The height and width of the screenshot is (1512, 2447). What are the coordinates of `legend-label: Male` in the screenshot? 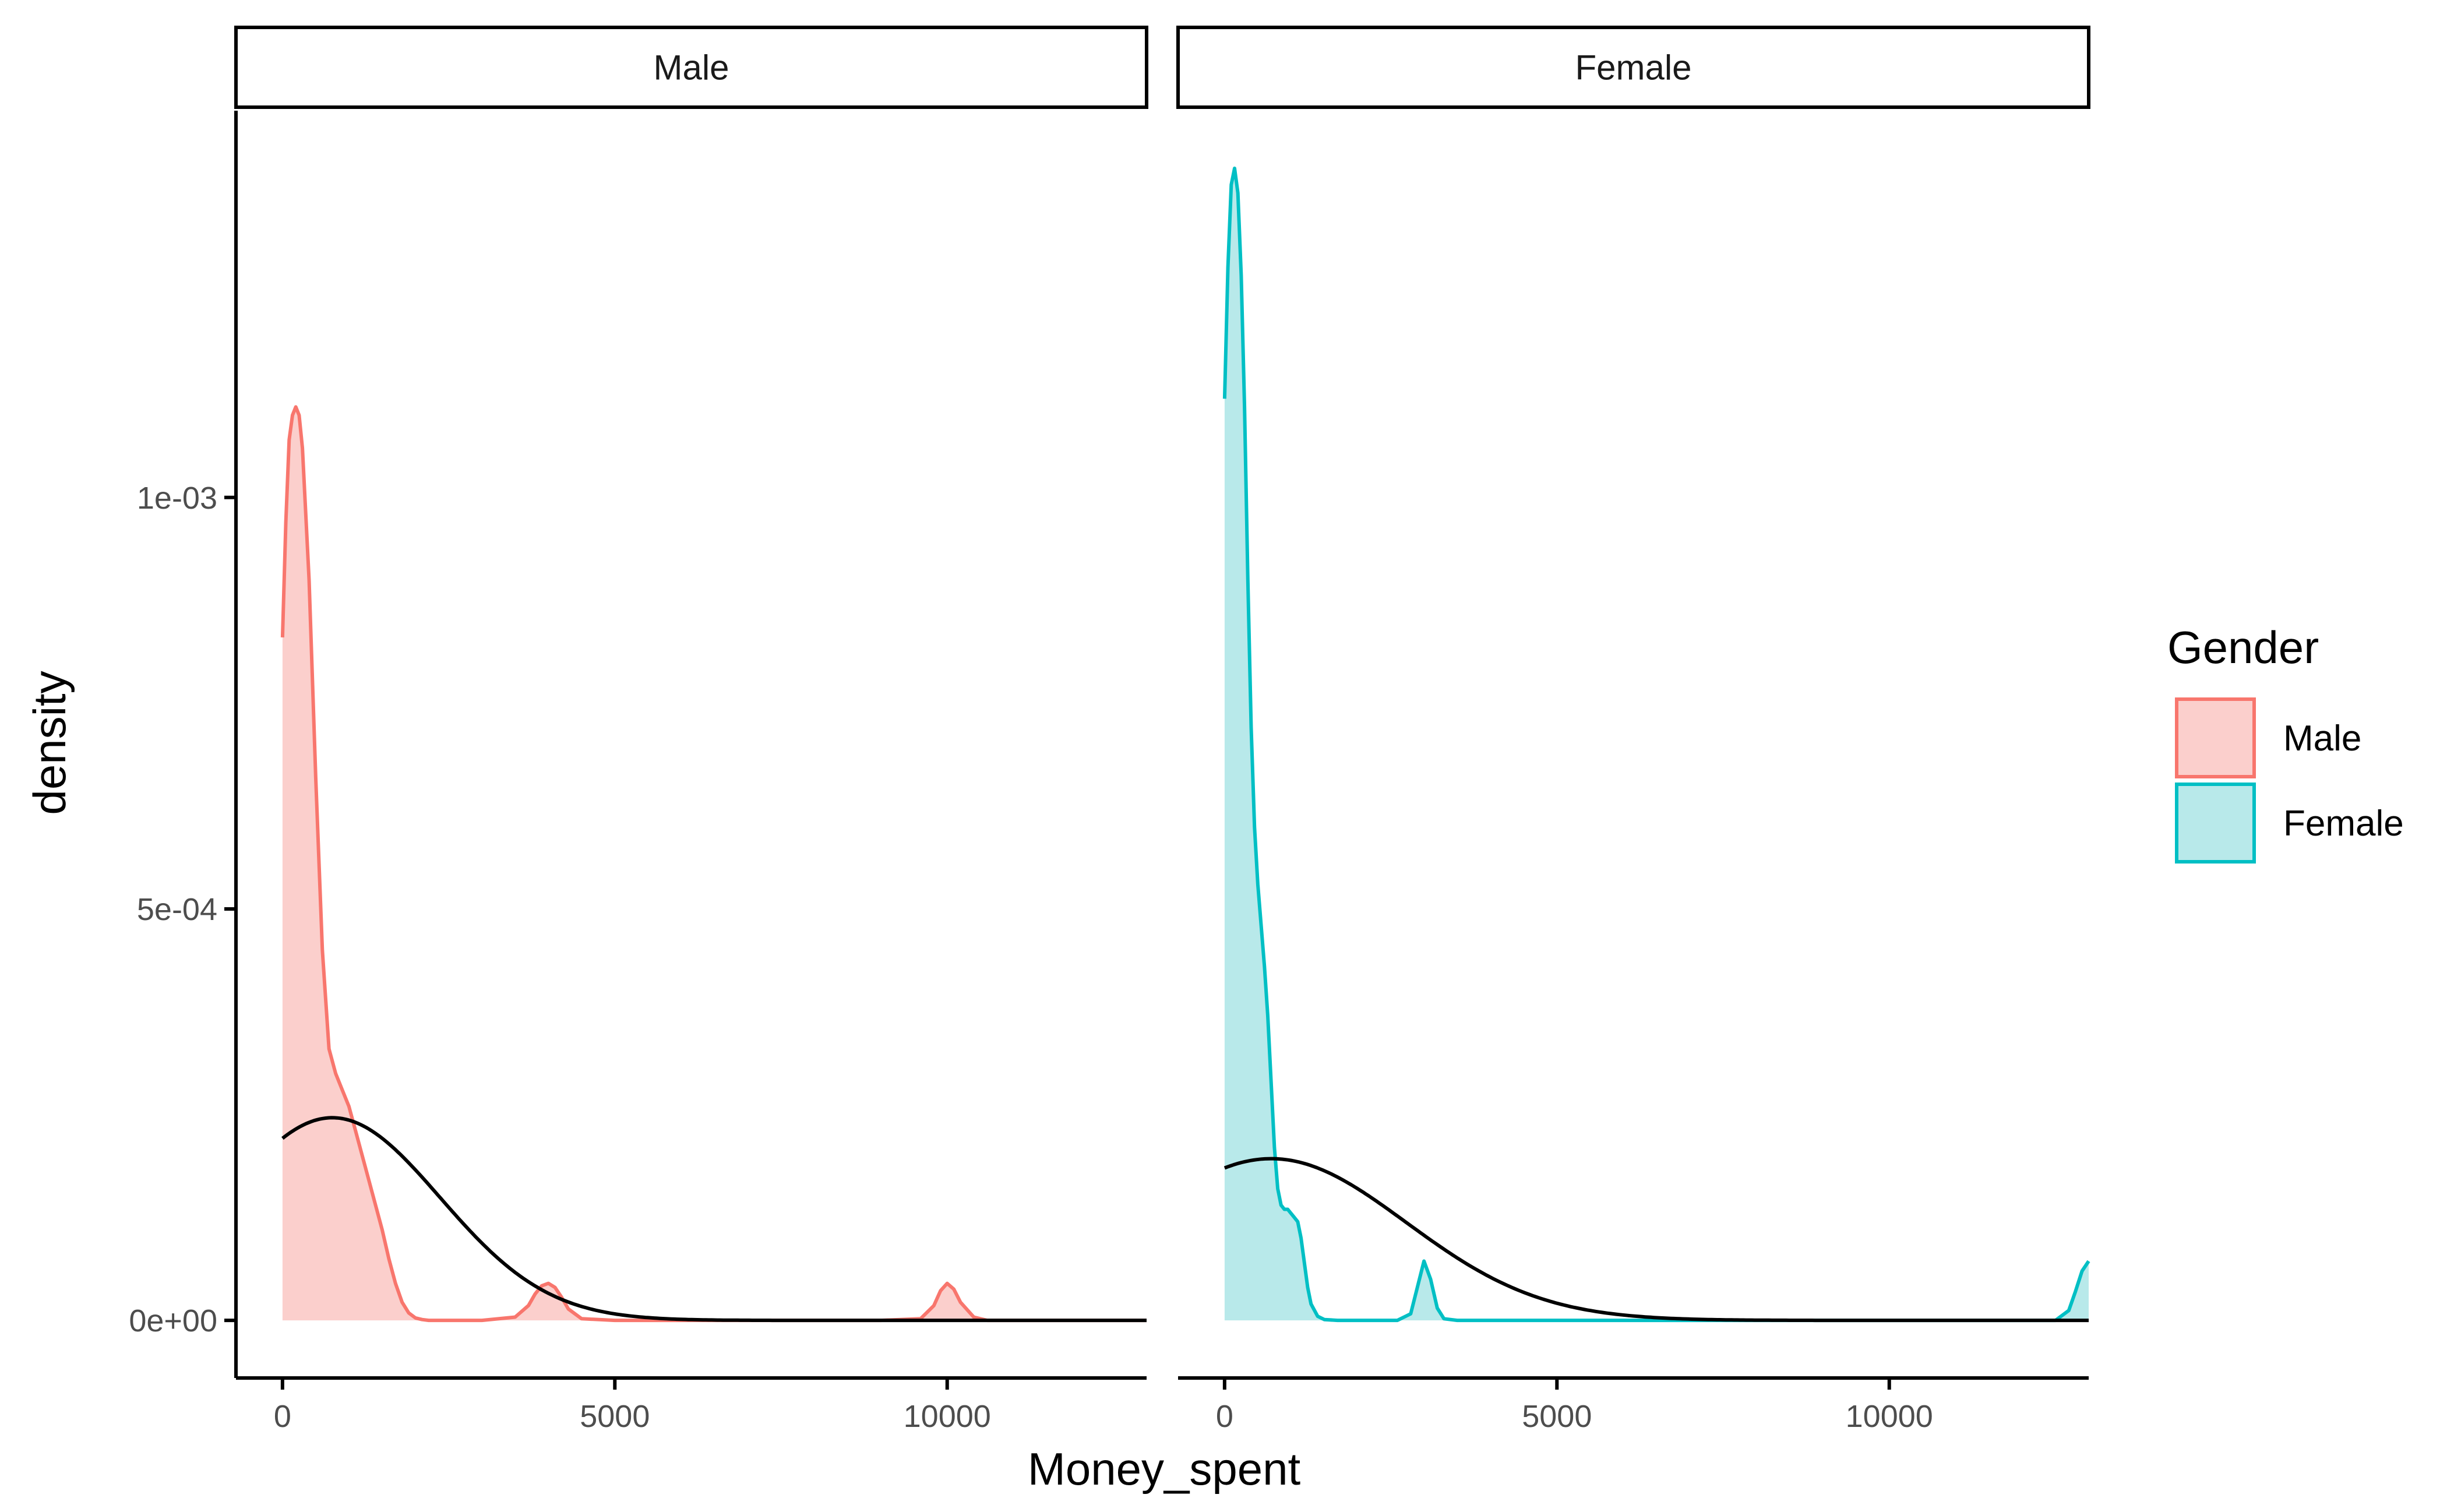 It's located at (2322, 738).